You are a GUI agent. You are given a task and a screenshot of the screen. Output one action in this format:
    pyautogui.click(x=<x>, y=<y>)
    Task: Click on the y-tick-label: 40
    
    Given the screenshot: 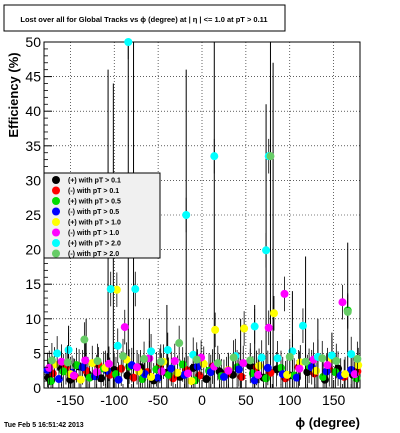 What is the action you would take?
    pyautogui.click(x=33, y=111)
    